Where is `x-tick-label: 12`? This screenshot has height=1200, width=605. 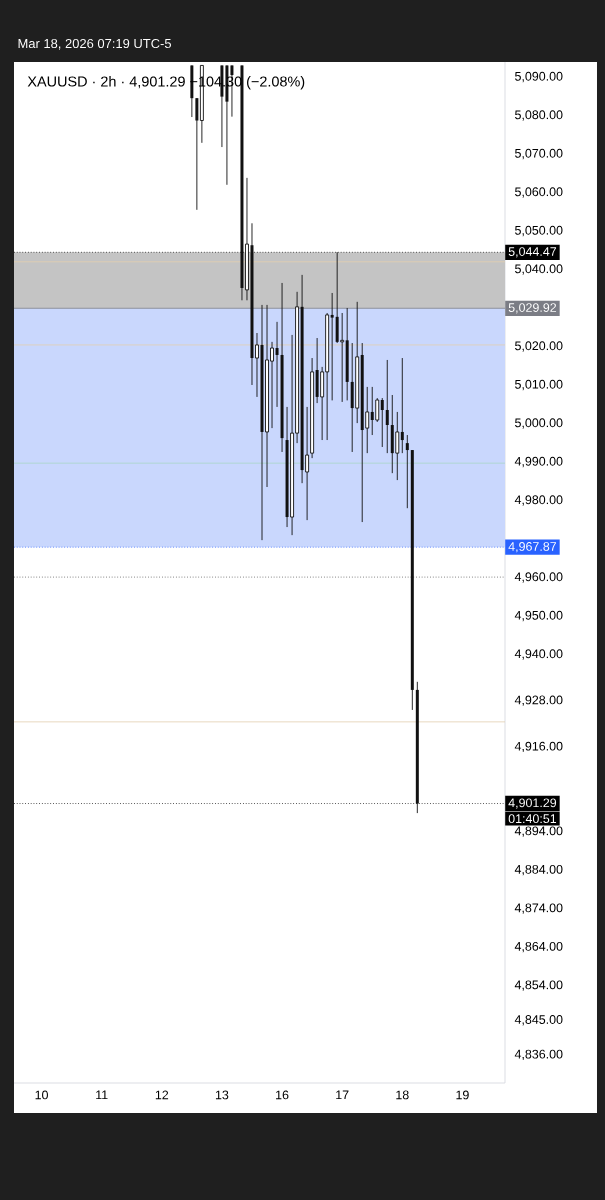 x-tick-label: 12 is located at coordinates (162, 1095).